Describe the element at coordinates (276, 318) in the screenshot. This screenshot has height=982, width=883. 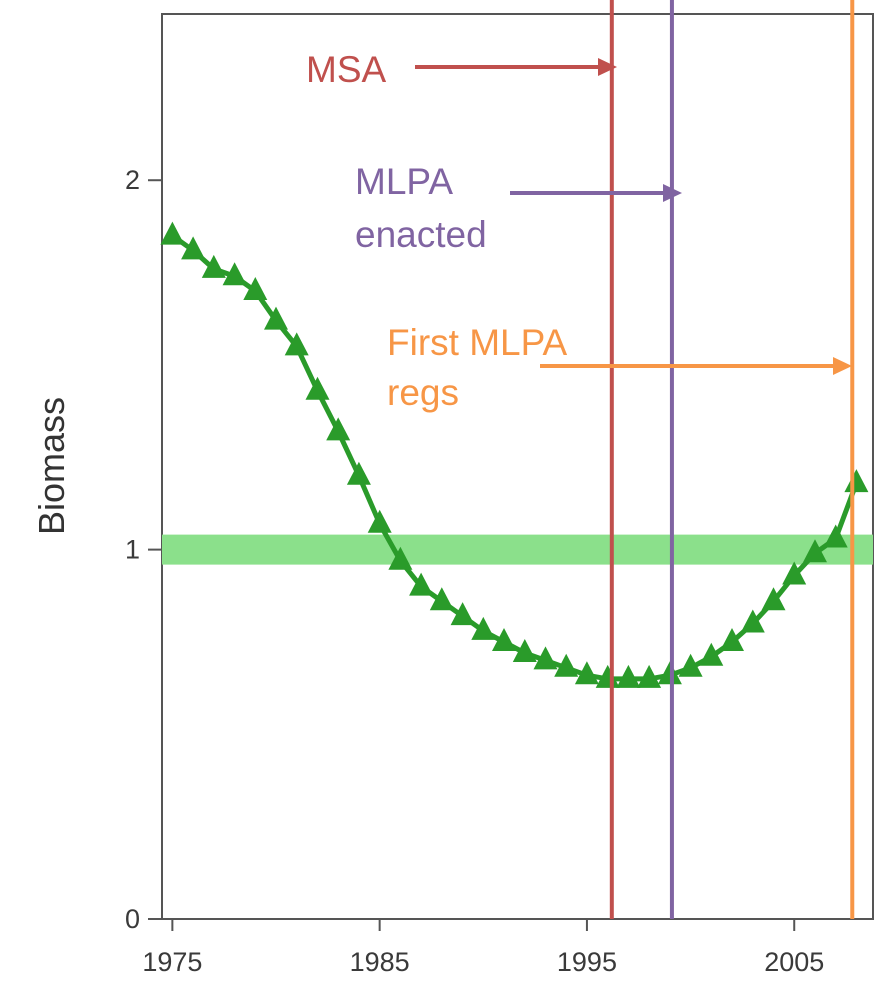
I see `data-point-1980` at that location.